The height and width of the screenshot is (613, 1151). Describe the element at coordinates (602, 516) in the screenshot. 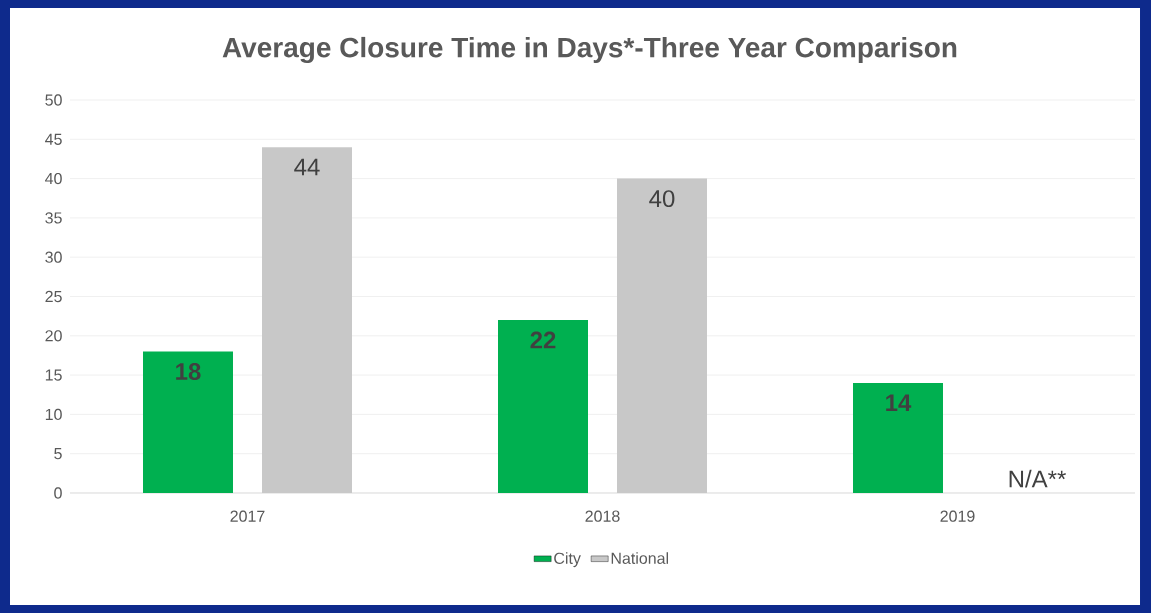

I see `x-tick-label: 2018` at that location.